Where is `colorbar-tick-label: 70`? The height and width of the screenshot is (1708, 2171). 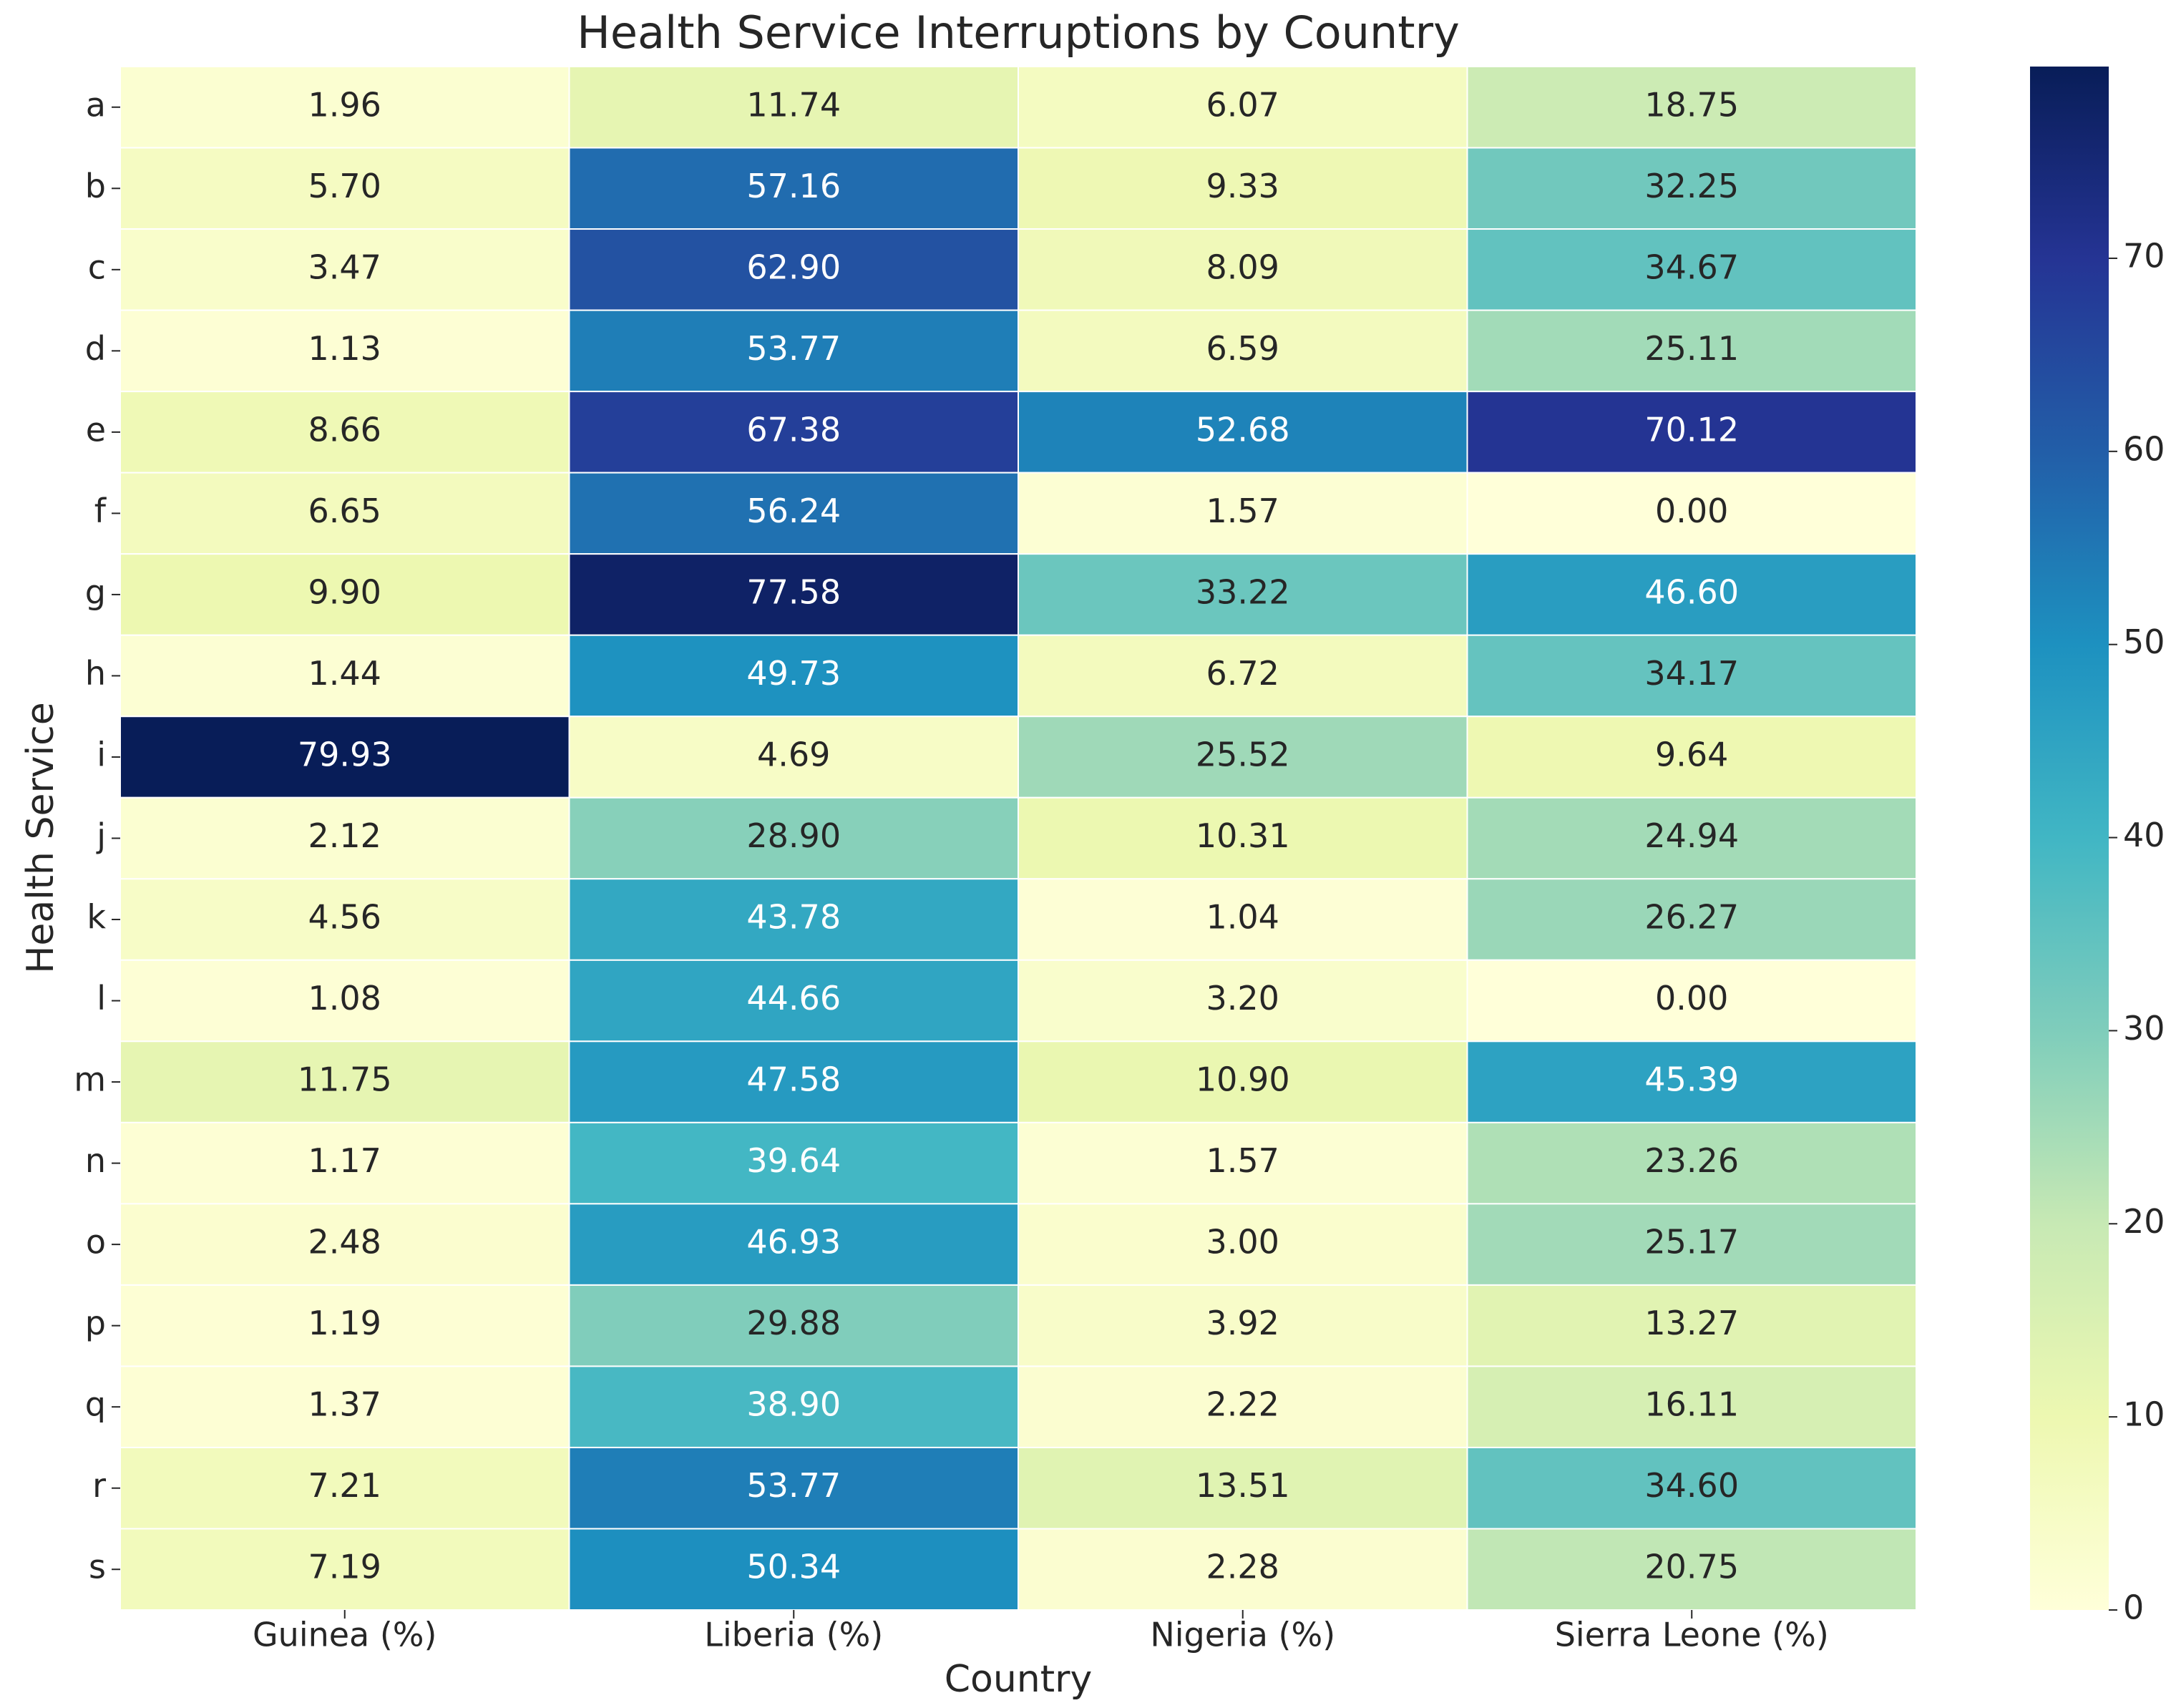 colorbar-tick-label: 70 is located at coordinates (2144, 256).